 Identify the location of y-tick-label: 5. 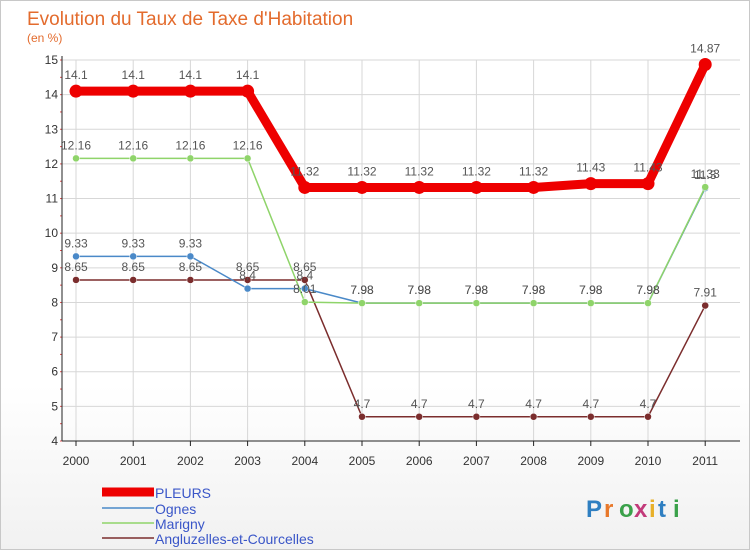
(54, 406).